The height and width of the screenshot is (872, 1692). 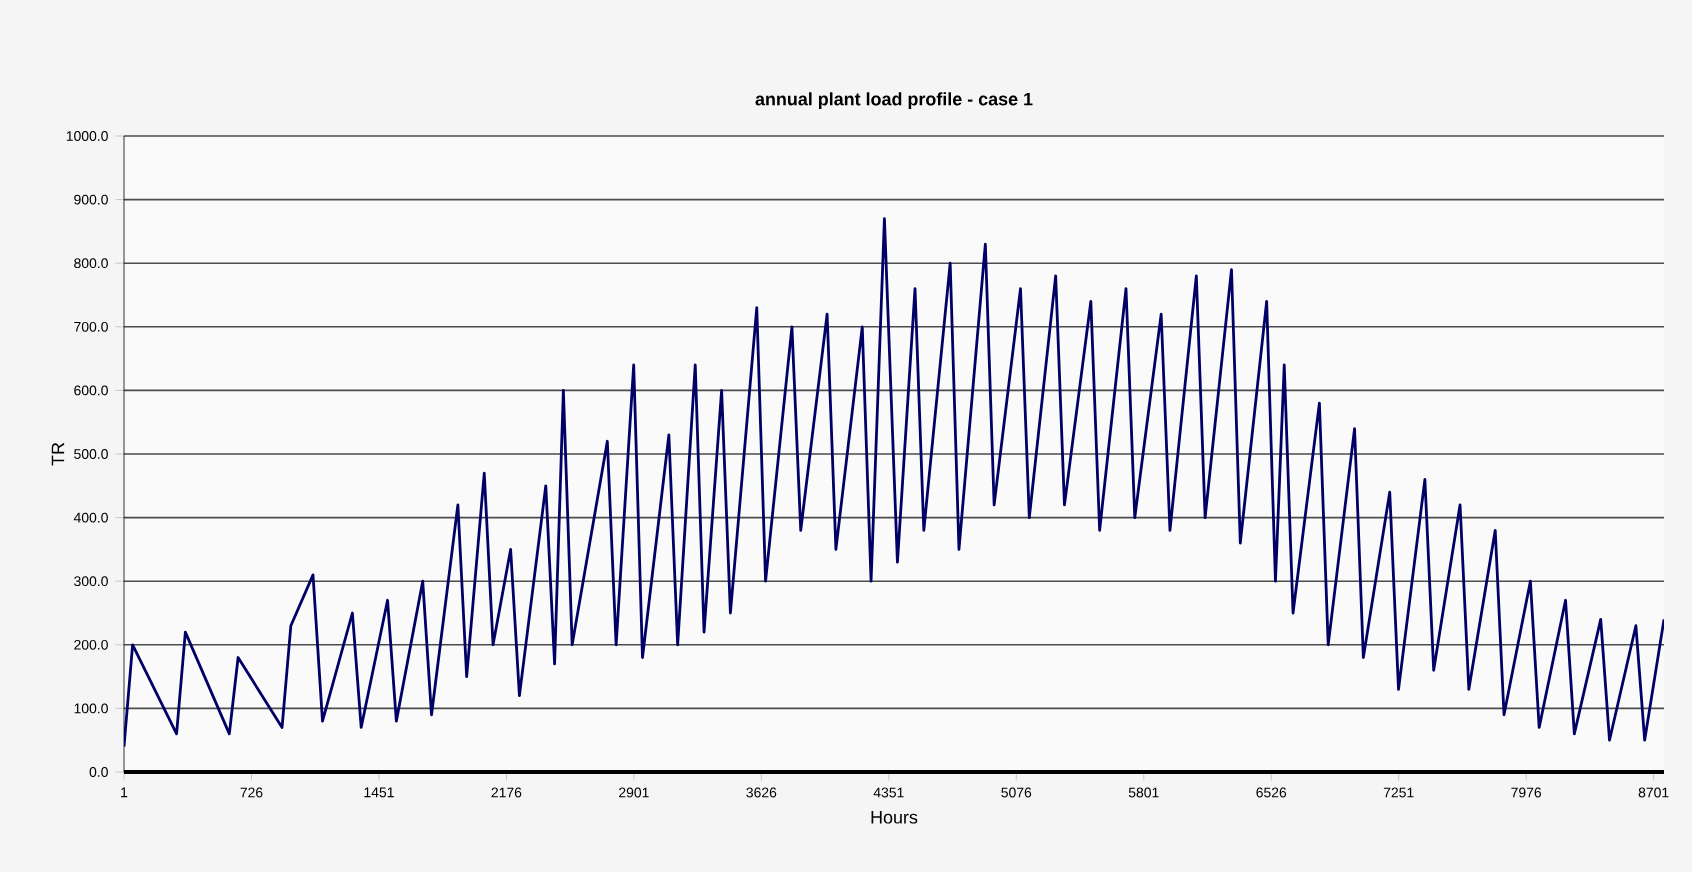 What do you see at coordinates (894, 817) in the screenshot?
I see `x-axis-title: Hours` at bounding box center [894, 817].